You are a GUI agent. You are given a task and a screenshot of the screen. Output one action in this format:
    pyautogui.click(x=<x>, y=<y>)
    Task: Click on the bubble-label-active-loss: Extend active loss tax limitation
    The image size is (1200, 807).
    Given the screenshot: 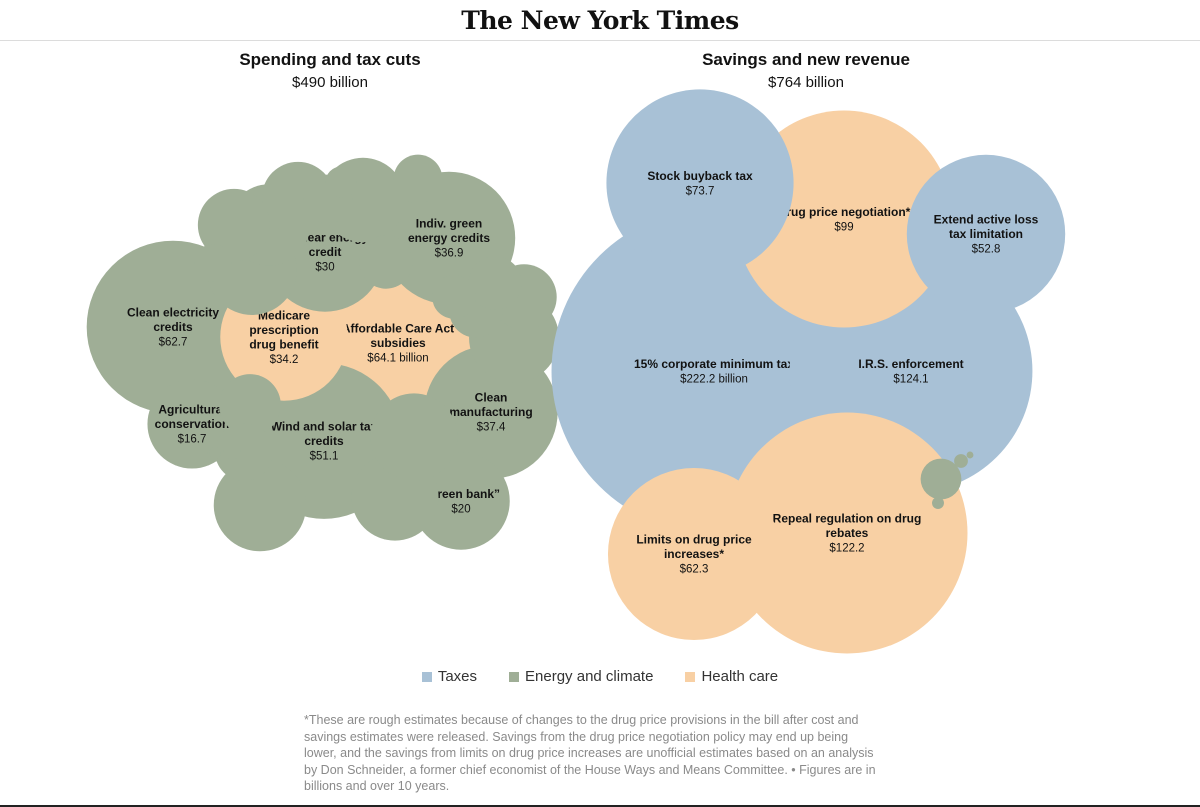 What is the action you would take?
    pyautogui.click(x=986, y=227)
    